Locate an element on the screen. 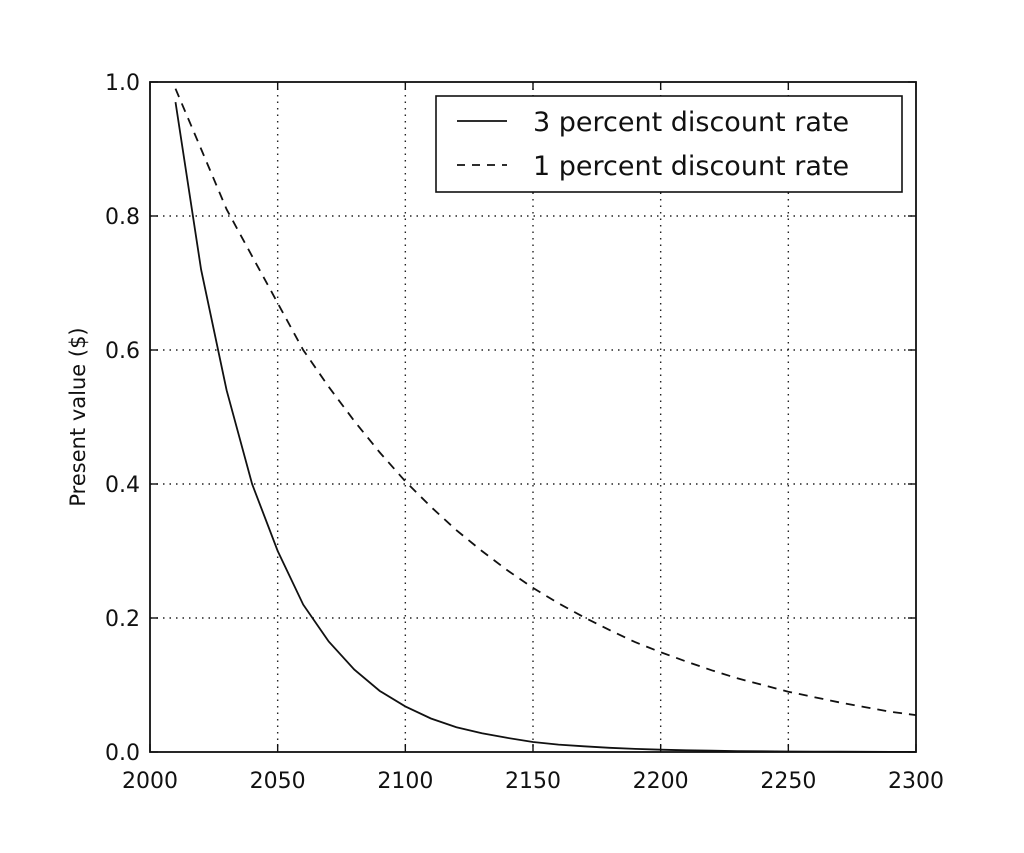 This screenshot has height=853, width=1024. x-tick-label: 2100 is located at coordinates (405, 781).